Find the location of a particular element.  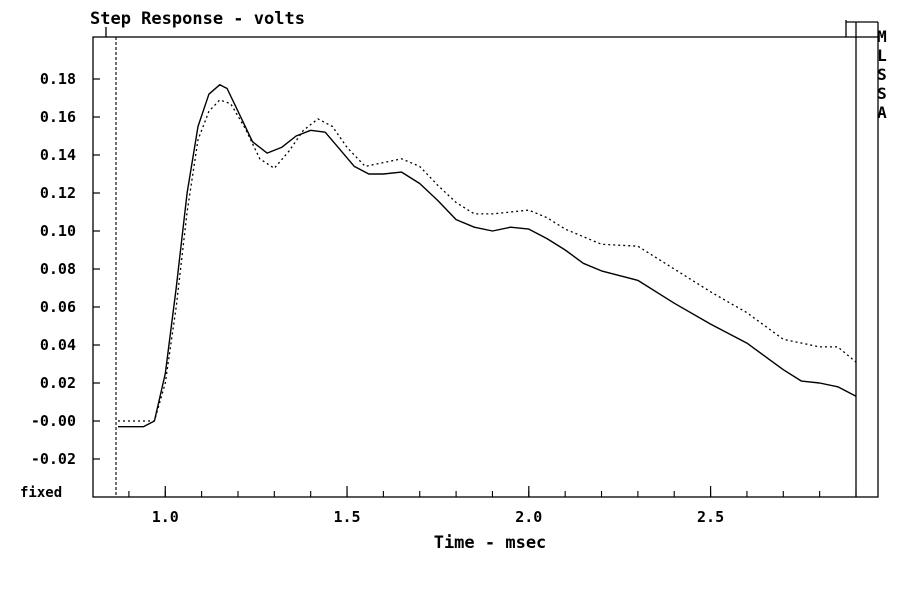

x-tick-label: 2.0 is located at coordinates (528, 517).